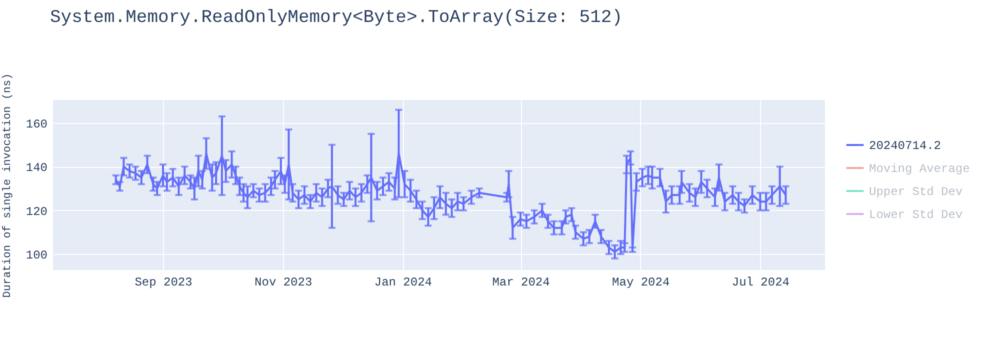 The image size is (1000, 350). What do you see at coordinates (521, 283) in the screenshot?
I see `x-tick-label: Mar 2024` at bounding box center [521, 283].